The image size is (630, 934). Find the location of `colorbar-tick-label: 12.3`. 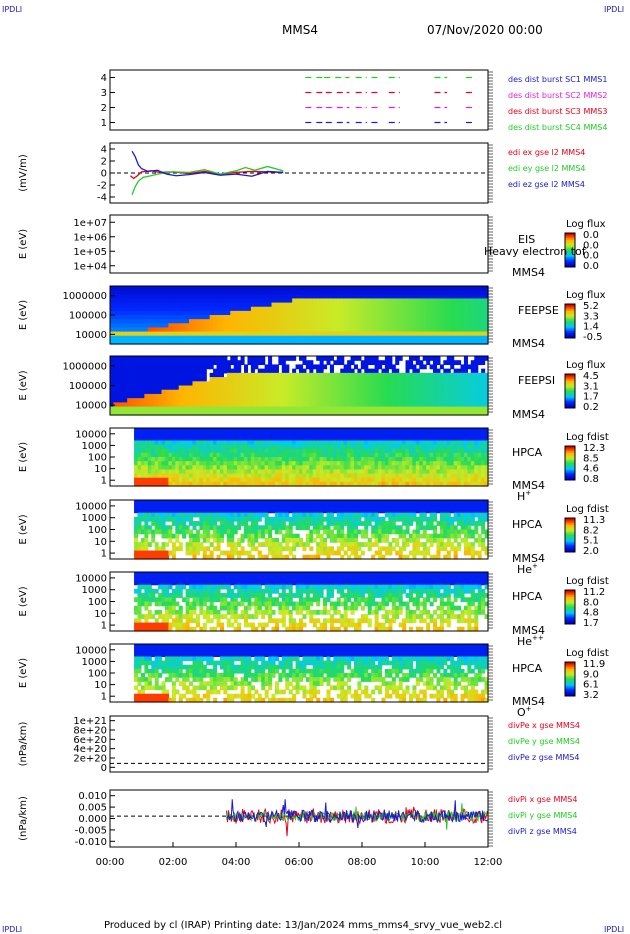

colorbar-tick-label: 12.3 is located at coordinates (594, 448).